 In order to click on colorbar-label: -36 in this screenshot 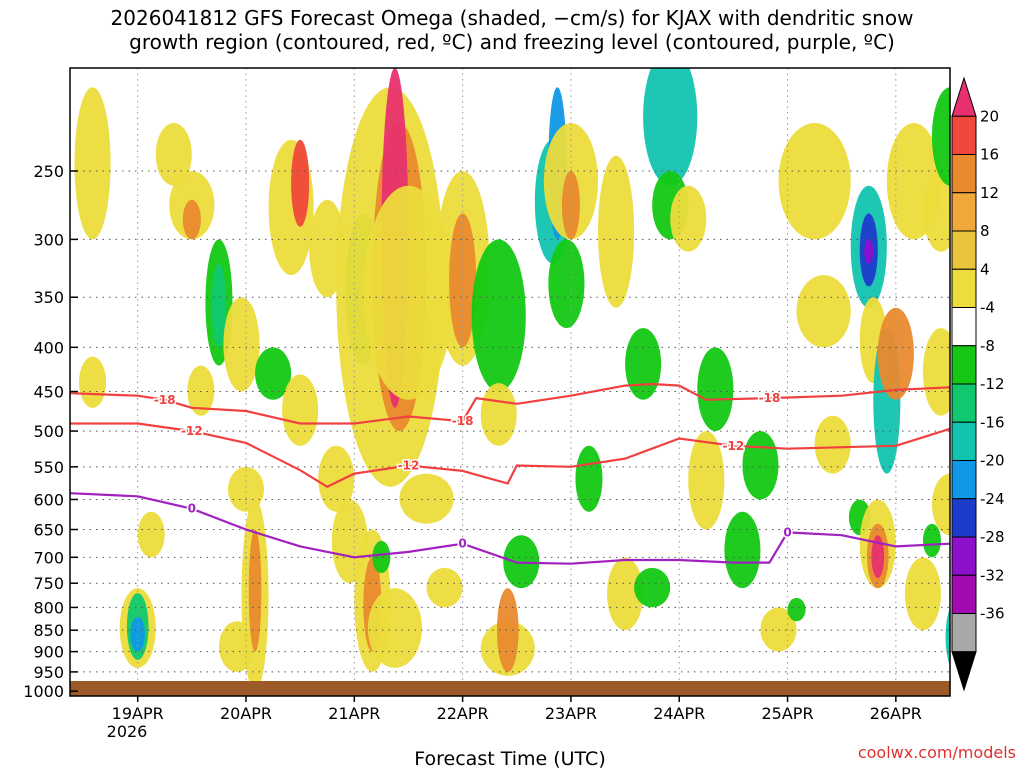, I will do `click(992, 614)`.